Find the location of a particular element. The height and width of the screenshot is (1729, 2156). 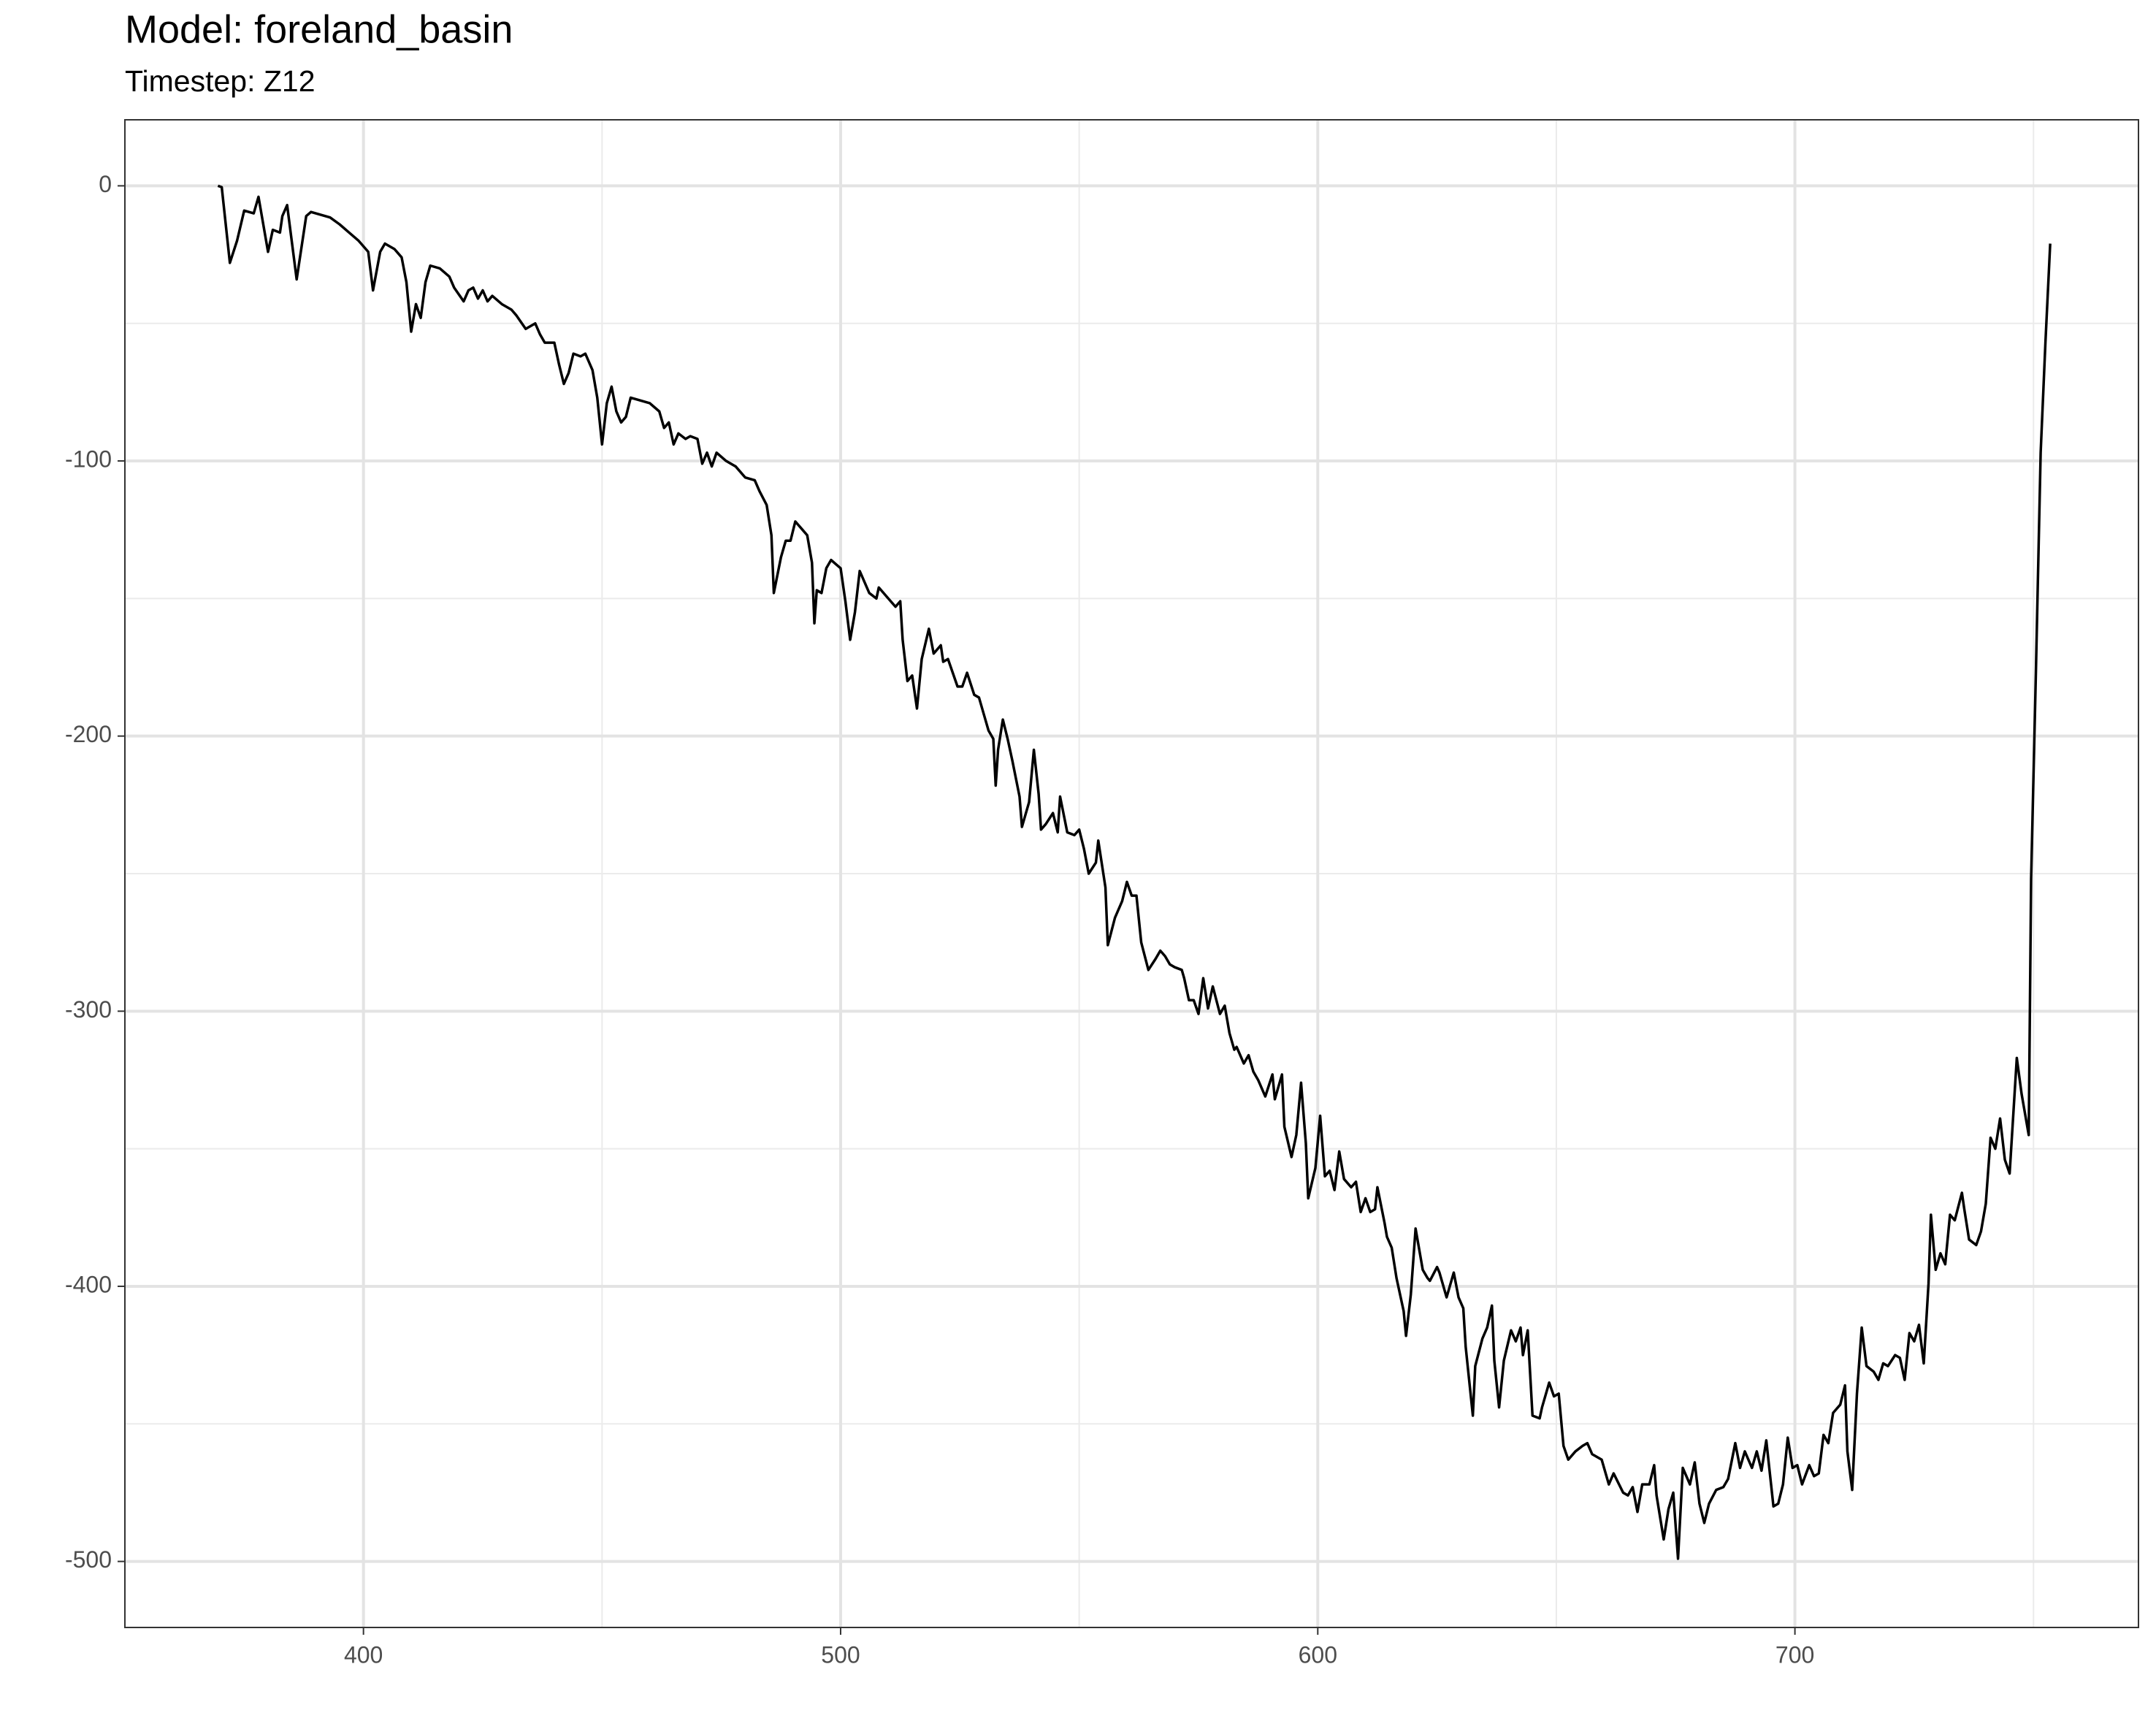

x-tick-label: 500 is located at coordinates (841, 1655).